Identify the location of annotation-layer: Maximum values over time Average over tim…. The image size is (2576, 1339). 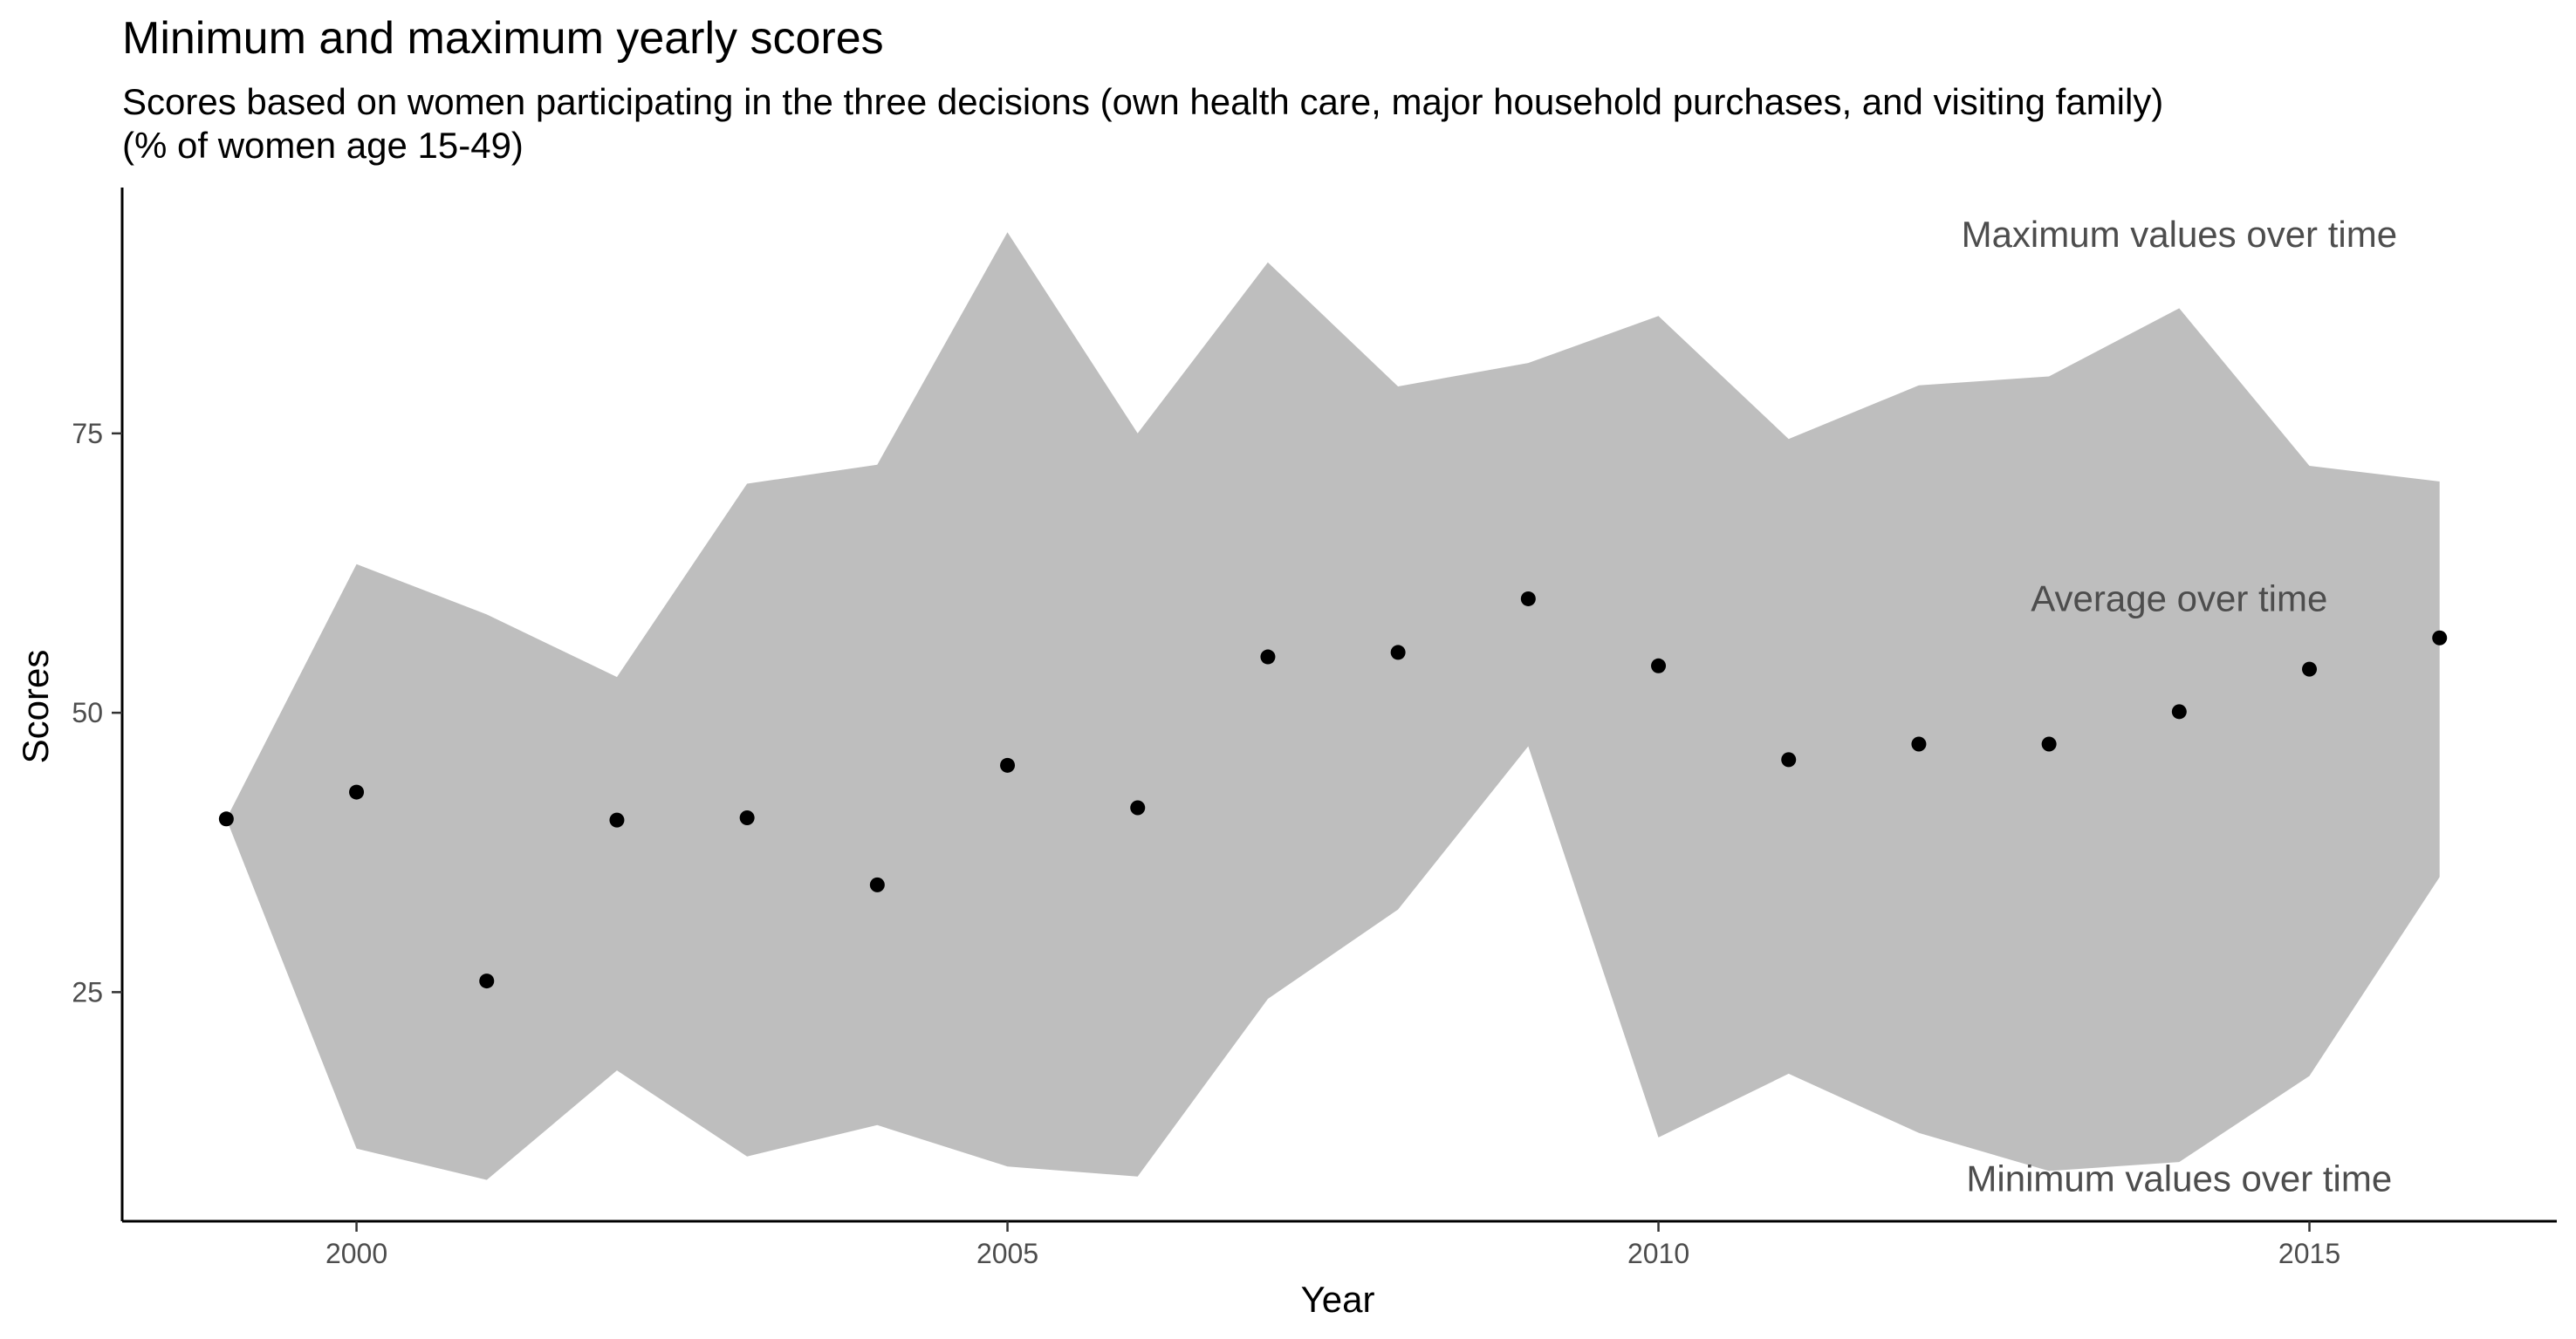
(2180, 706).